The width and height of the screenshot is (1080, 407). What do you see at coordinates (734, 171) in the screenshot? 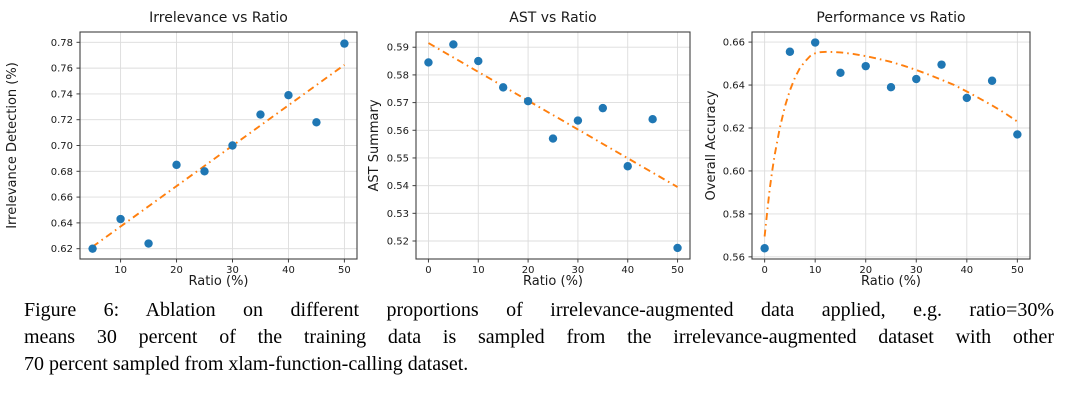
I see `y-tick-label: 0.60` at bounding box center [734, 171].